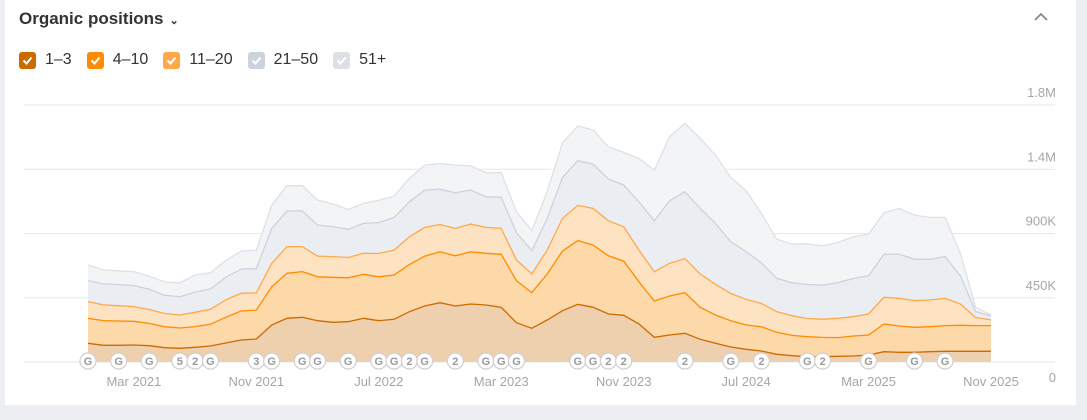 The image size is (1087, 420). I want to click on x-tick-label: Nov 2023, so click(624, 381).